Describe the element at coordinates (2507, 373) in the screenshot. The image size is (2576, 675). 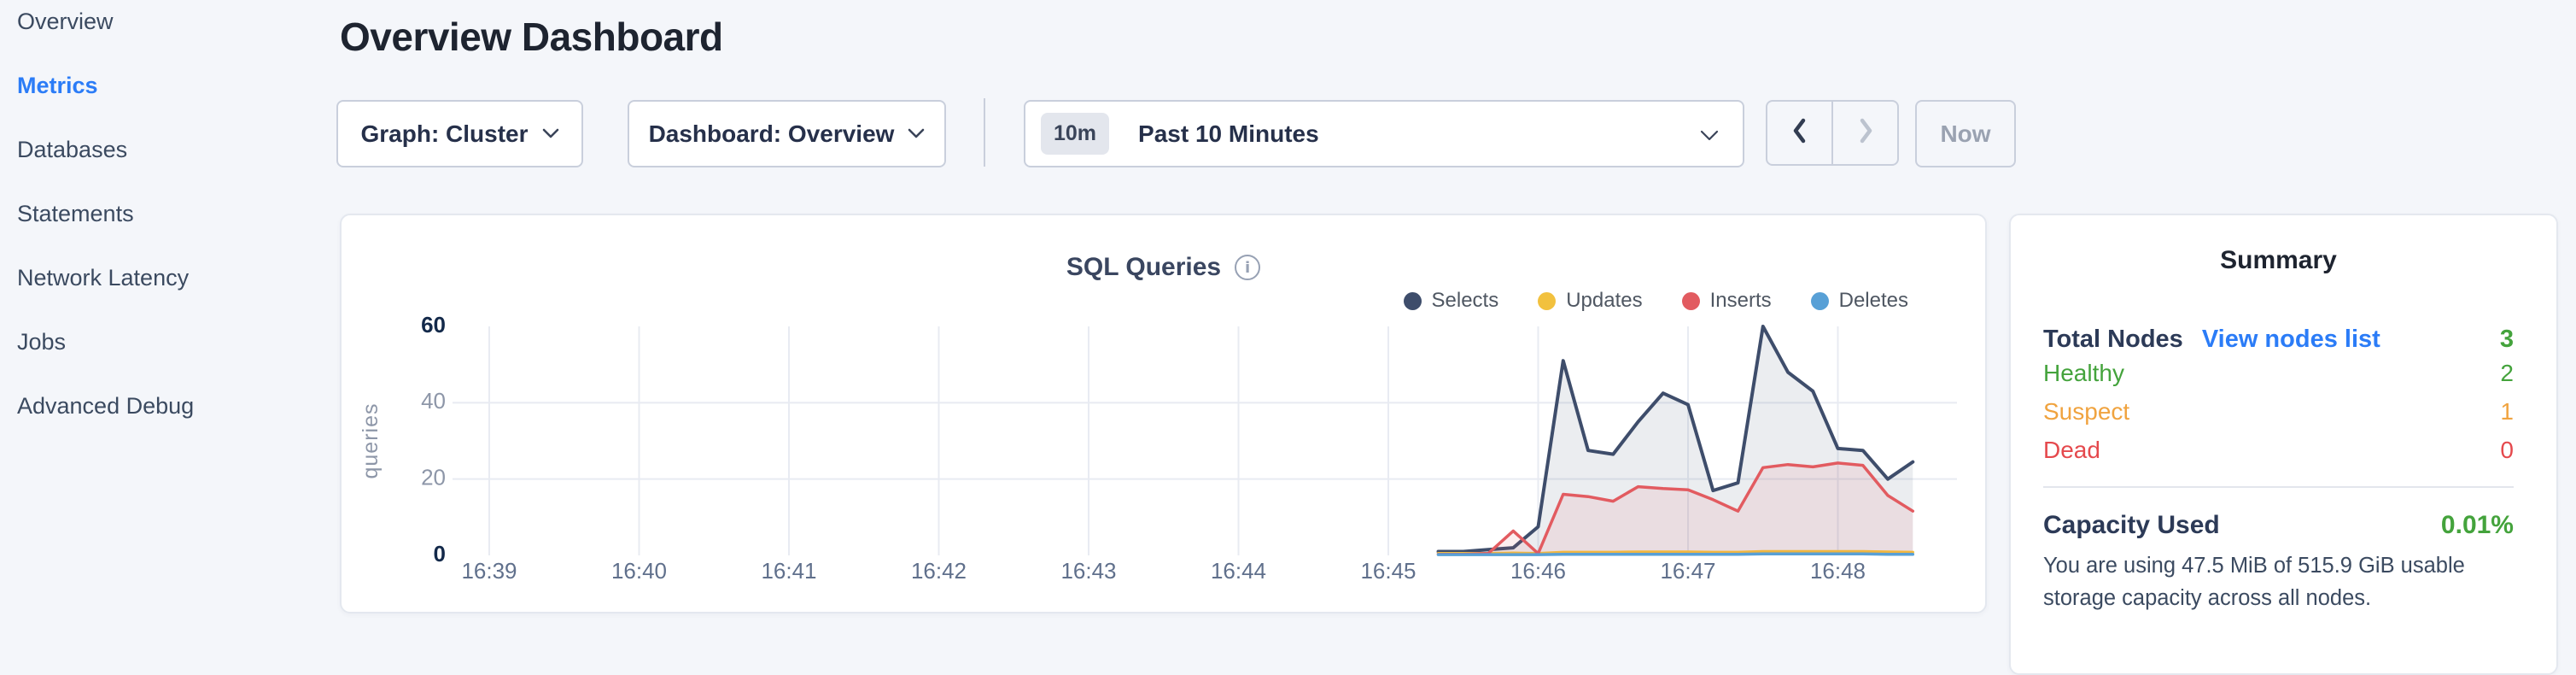
I see `node-status-value: 2` at that location.